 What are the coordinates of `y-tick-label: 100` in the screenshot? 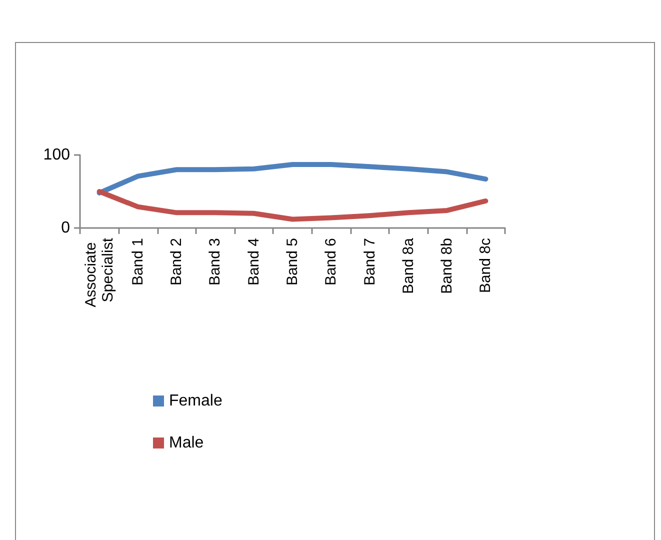 It's located at (56, 155).